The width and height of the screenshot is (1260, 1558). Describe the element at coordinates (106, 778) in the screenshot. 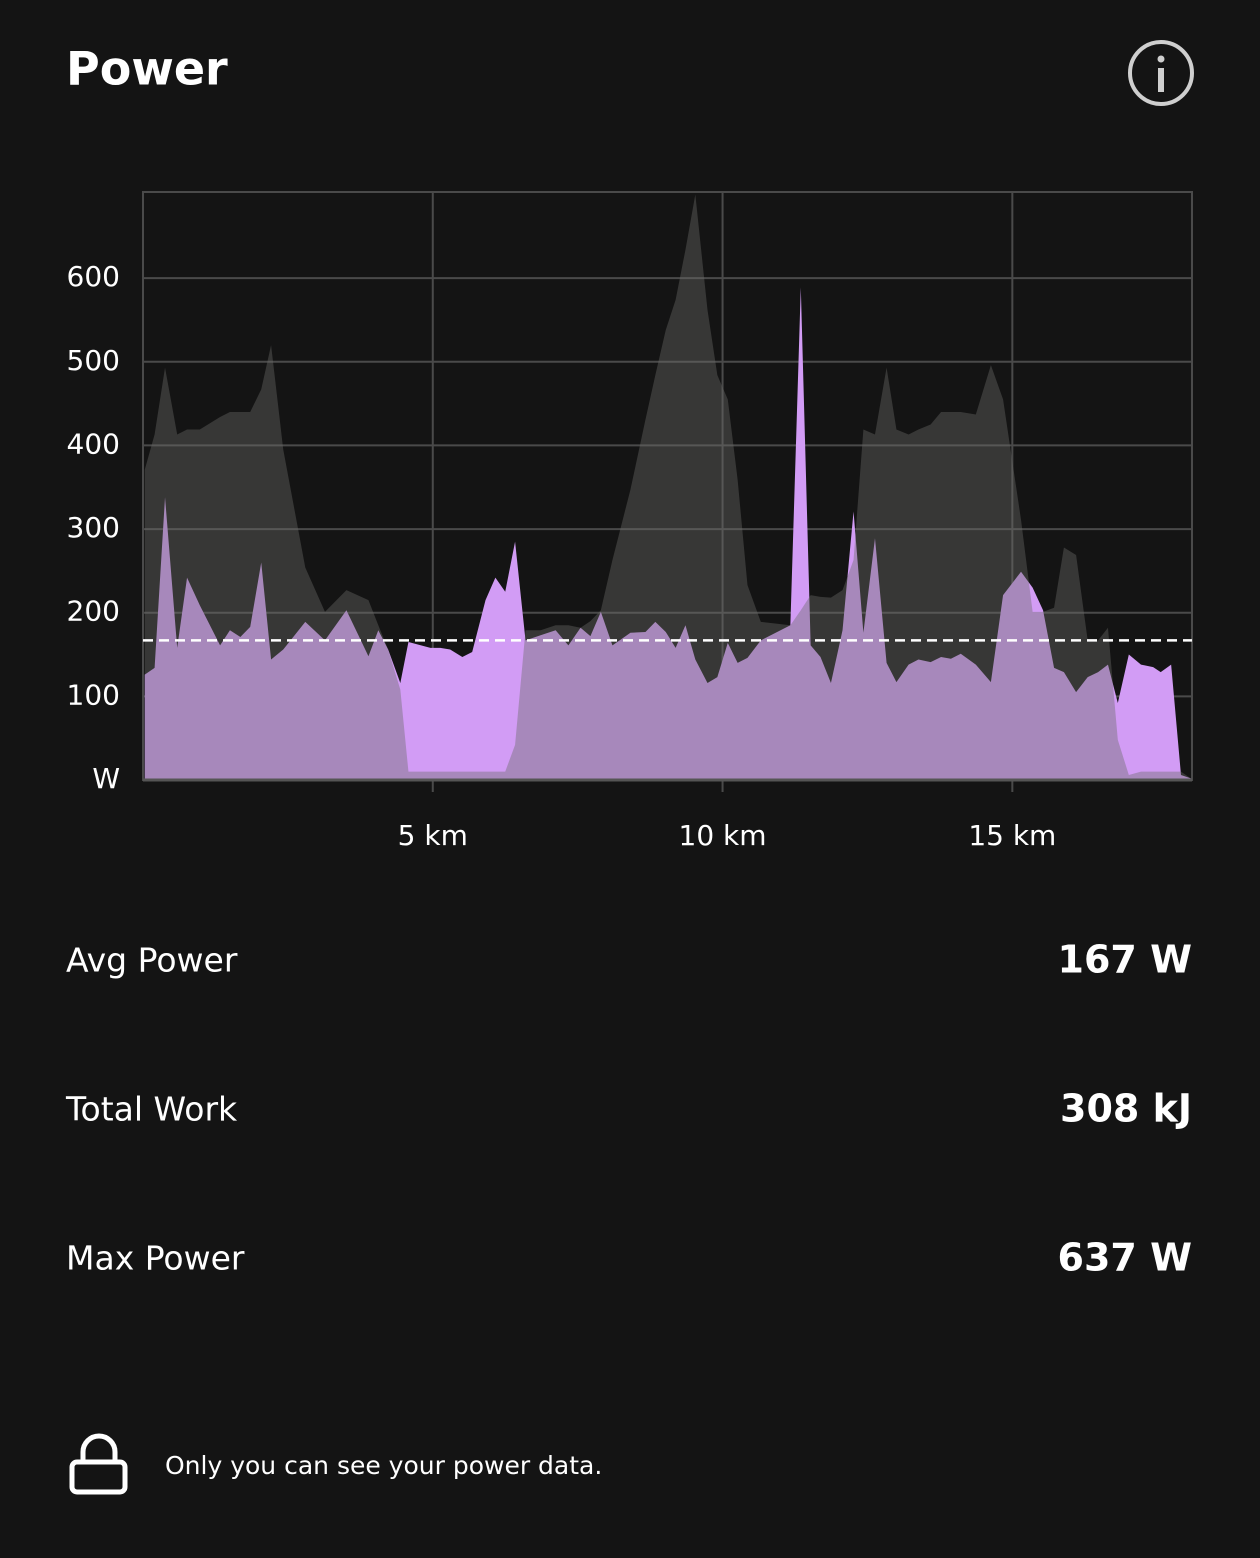

I see `y-tick-label: W` at that location.